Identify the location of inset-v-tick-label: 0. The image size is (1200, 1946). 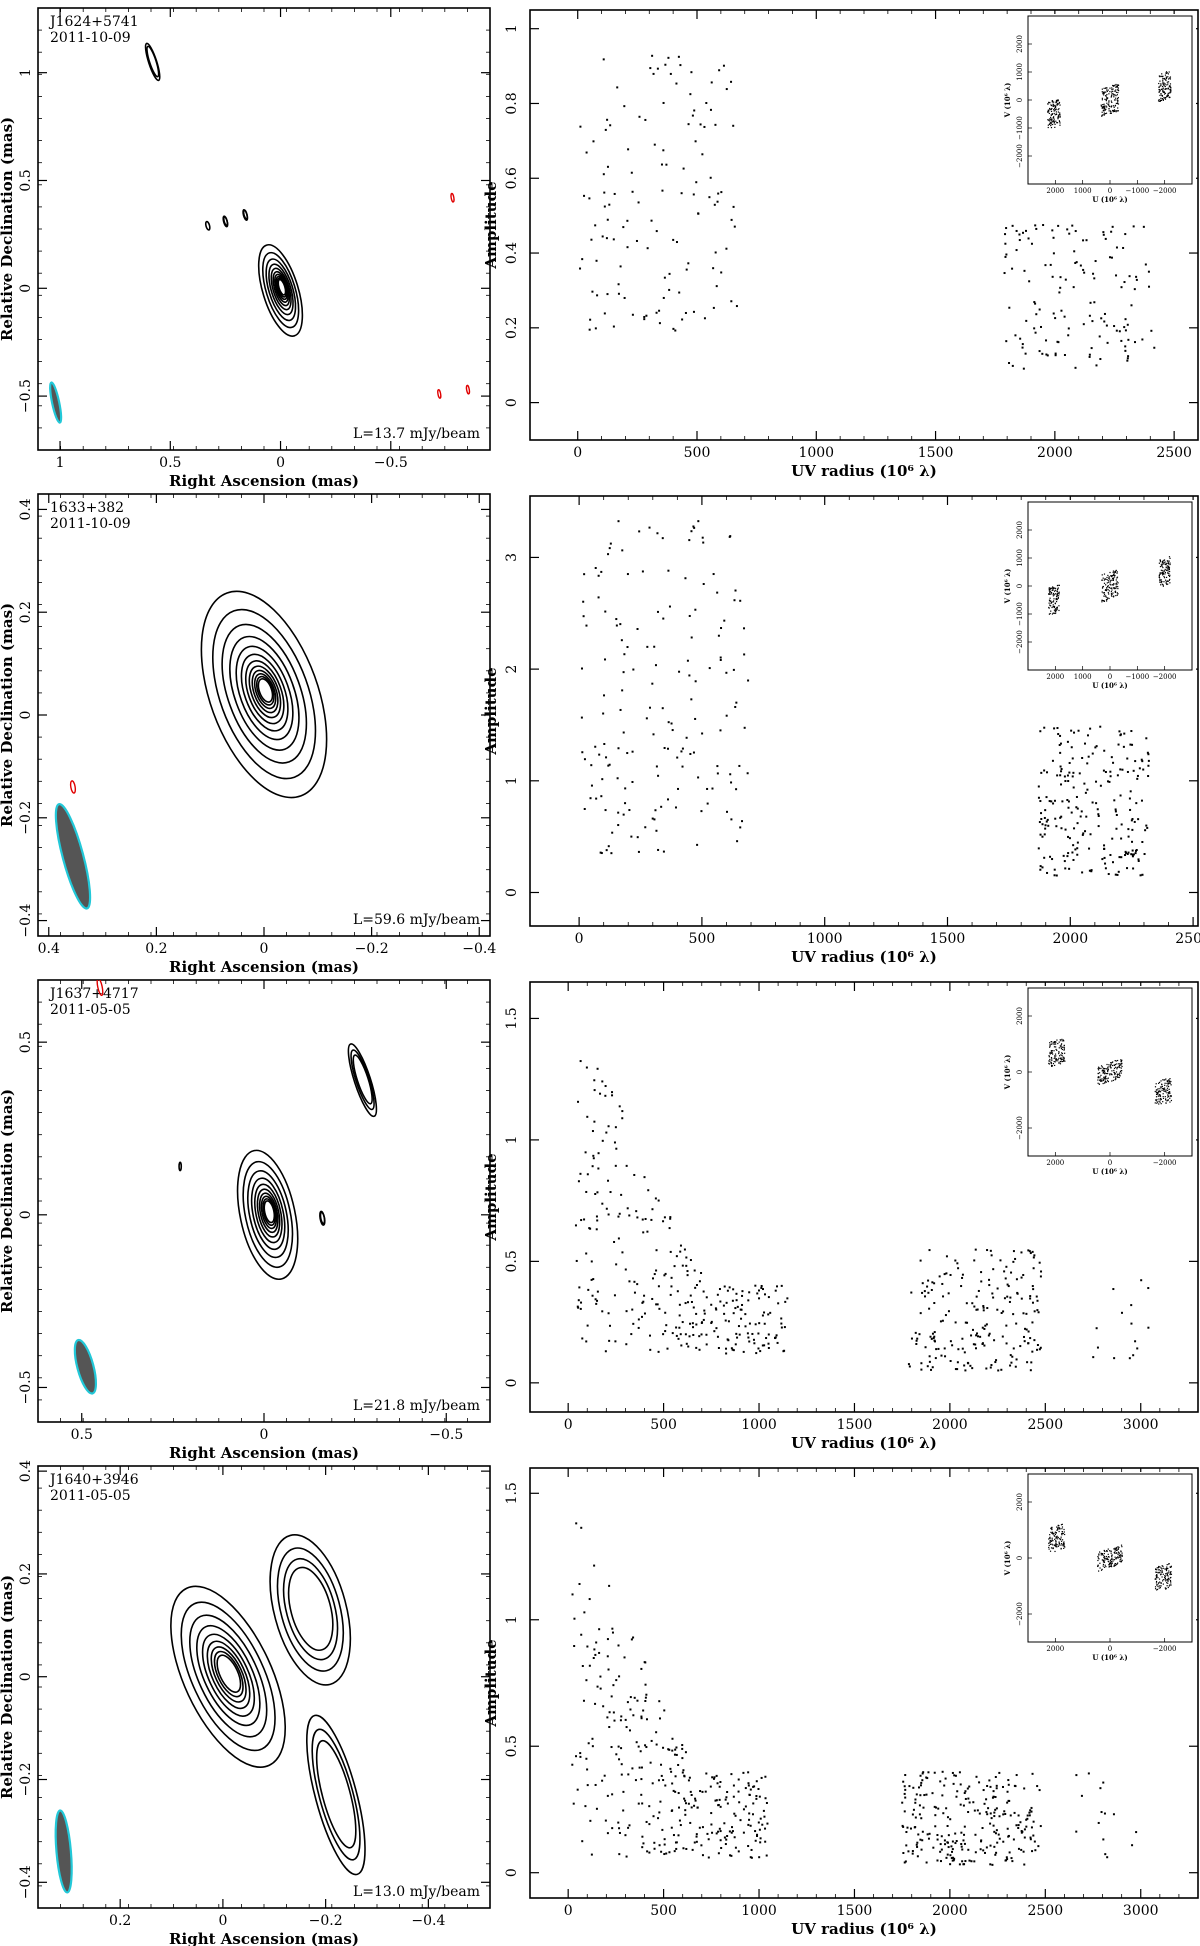
(1020, 1558).